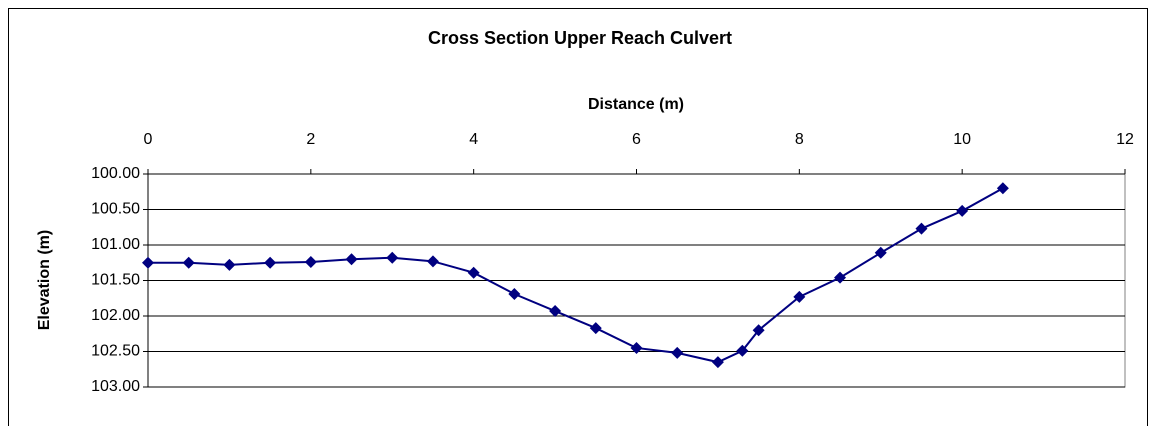 Image resolution: width=1156 pixels, height=426 pixels. I want to click on y-tick-label: 103.00, so click(115, 386).